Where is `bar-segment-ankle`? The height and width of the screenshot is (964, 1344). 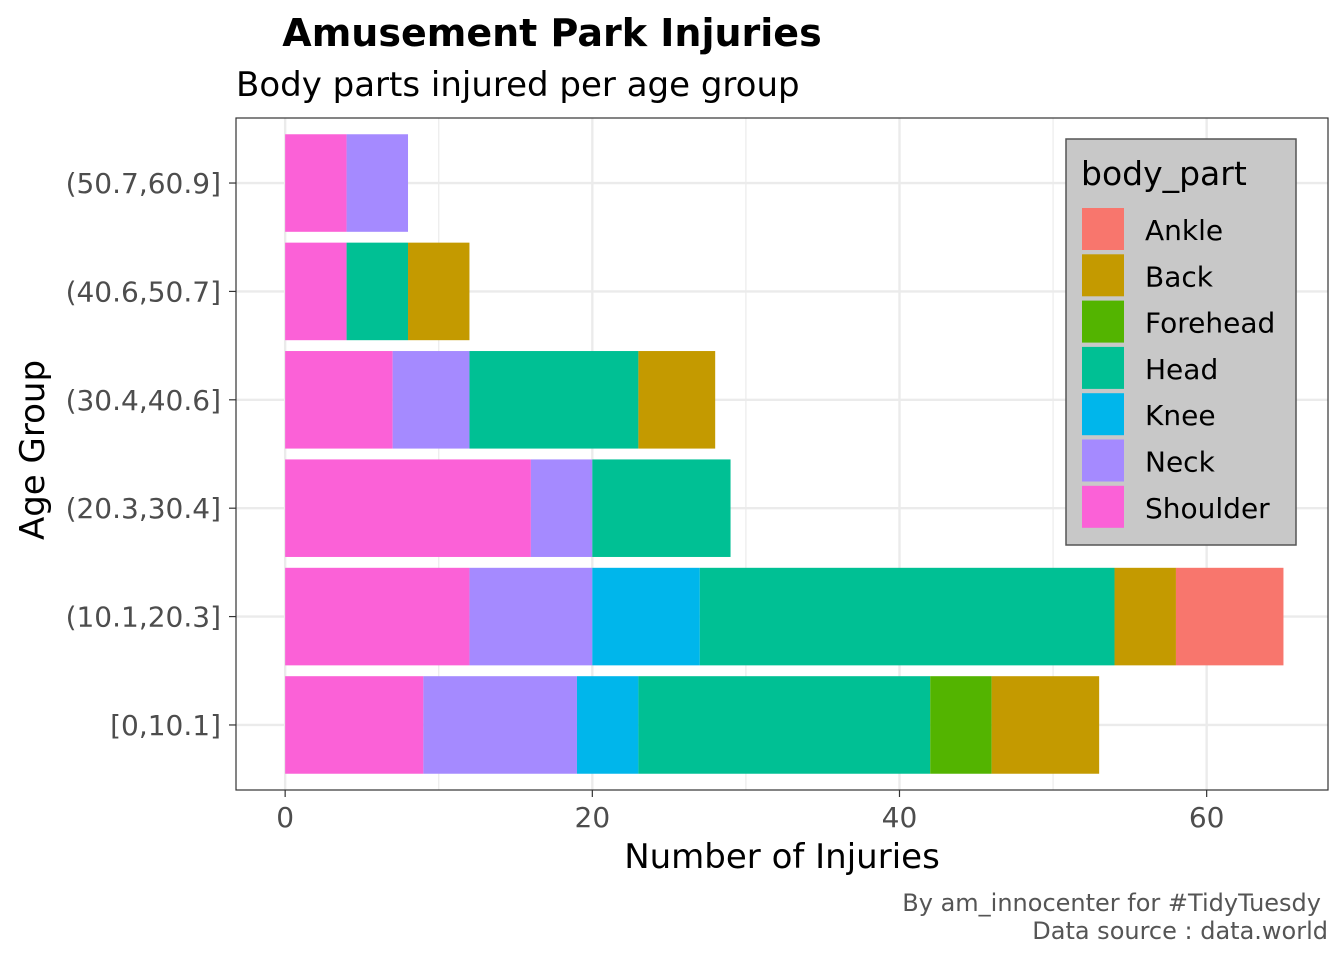 bar-segment-ankle is located at coordinates (1229, 616).